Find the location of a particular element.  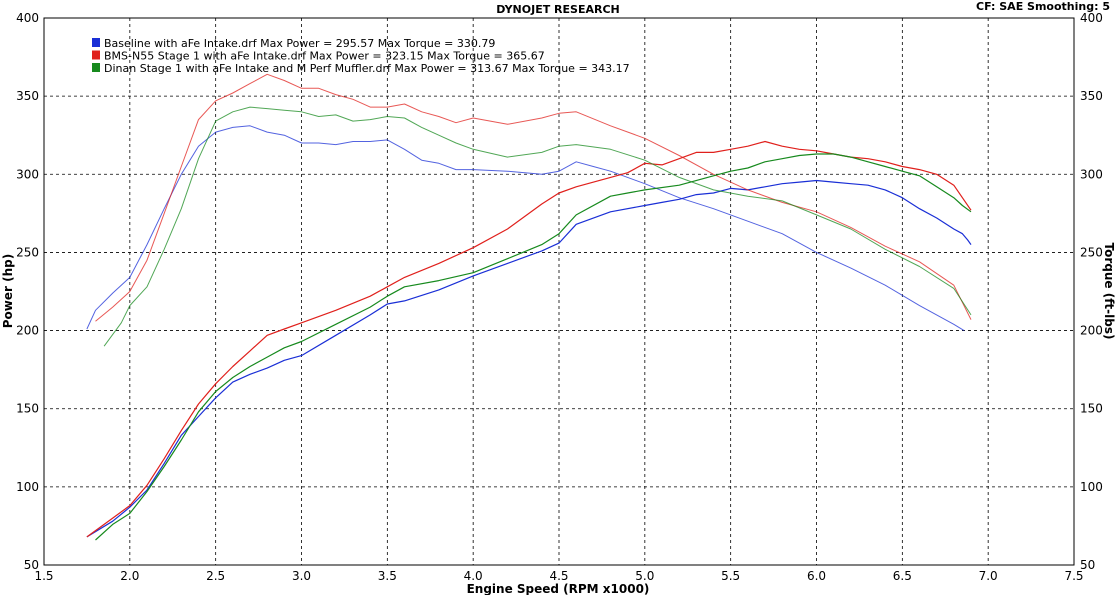

y-tick-label-left: 200 is located at coordinates (27, 331).